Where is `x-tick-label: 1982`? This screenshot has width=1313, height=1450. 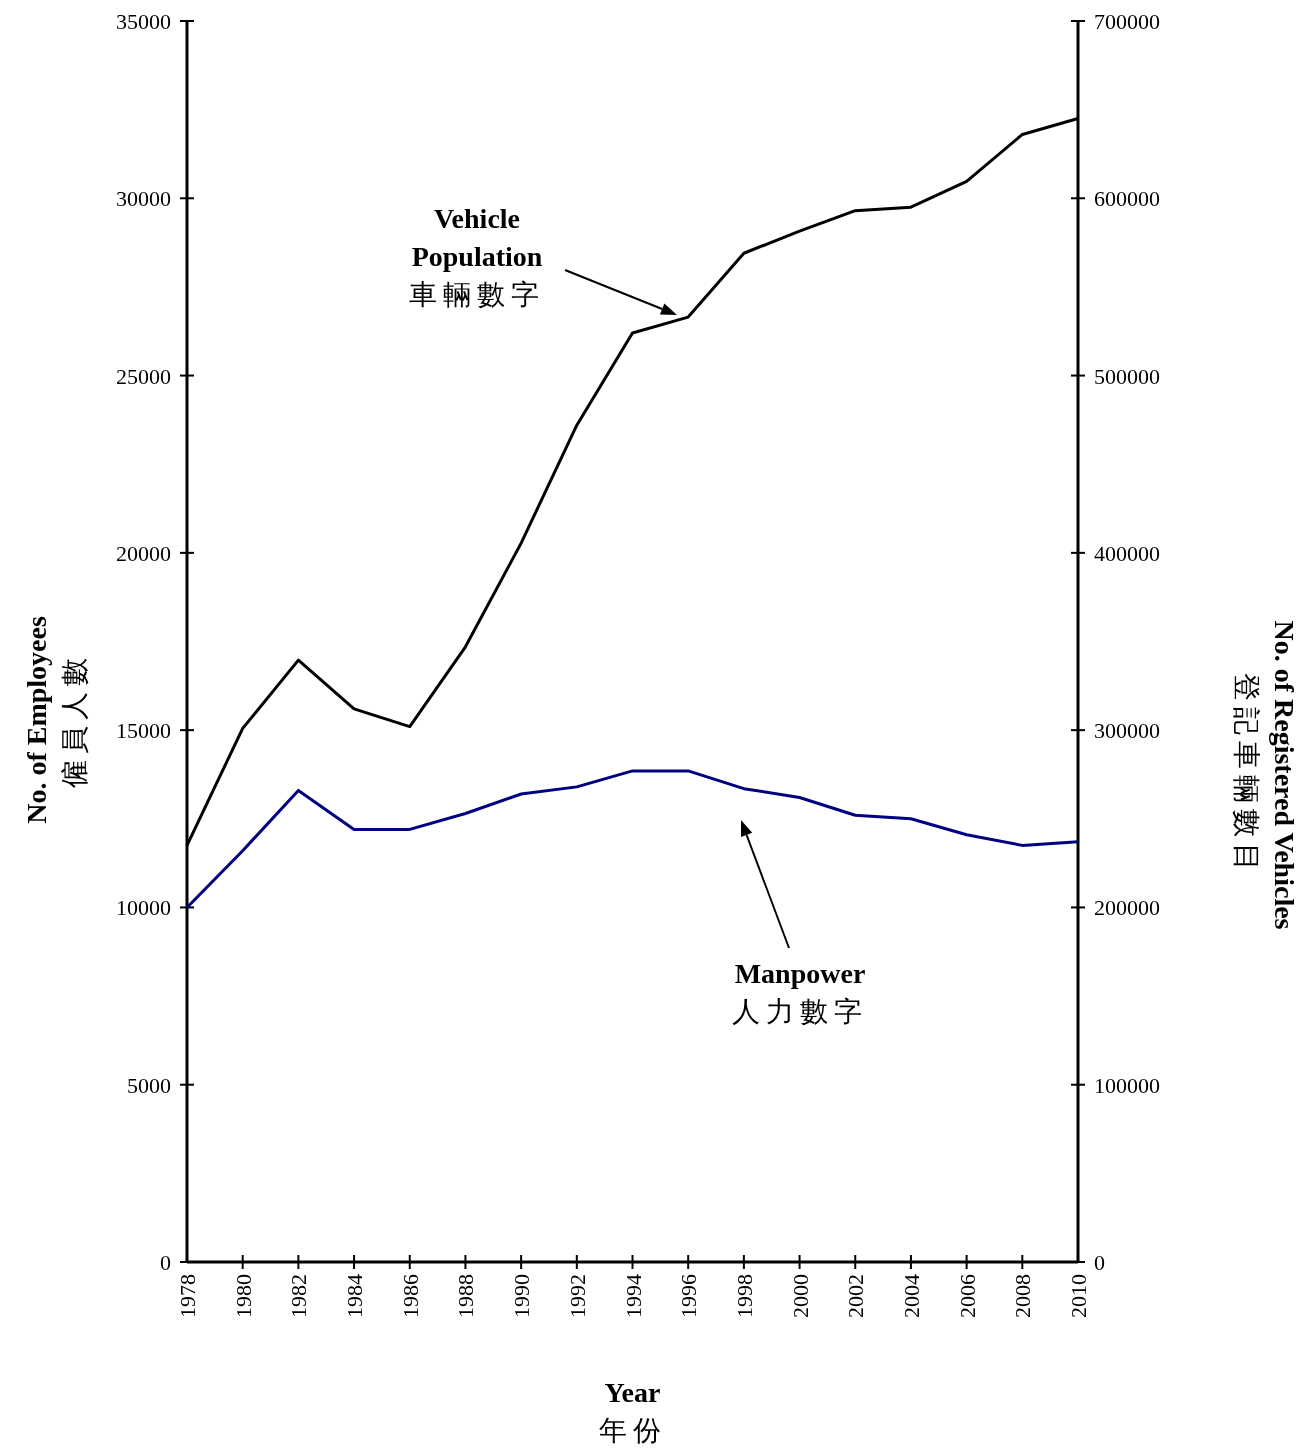
x-tick-label: 1982 is located at coordinates (299, 1296).